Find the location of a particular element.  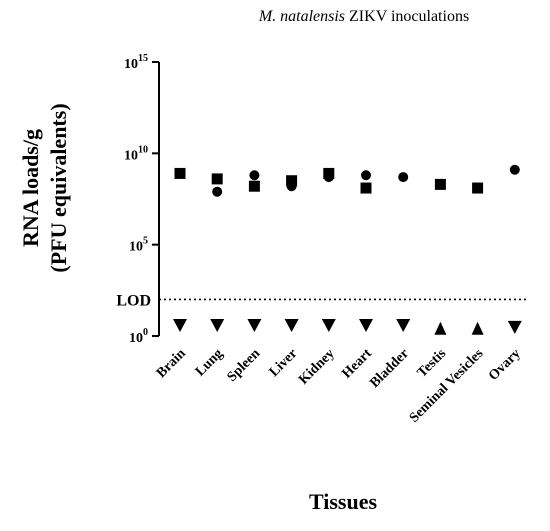

y-axis-title: RNA loads/g (PFU equivalents) is located at coordinates (44, 187).